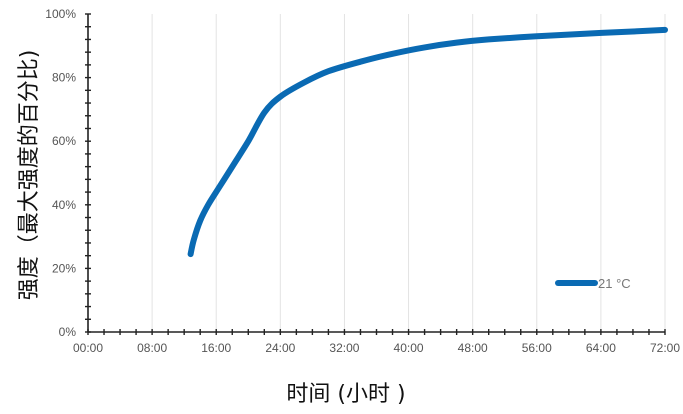  Describe the element at coordinates (60, 14) in the screenshot. I see `y-tick-label: 100%` at that location.